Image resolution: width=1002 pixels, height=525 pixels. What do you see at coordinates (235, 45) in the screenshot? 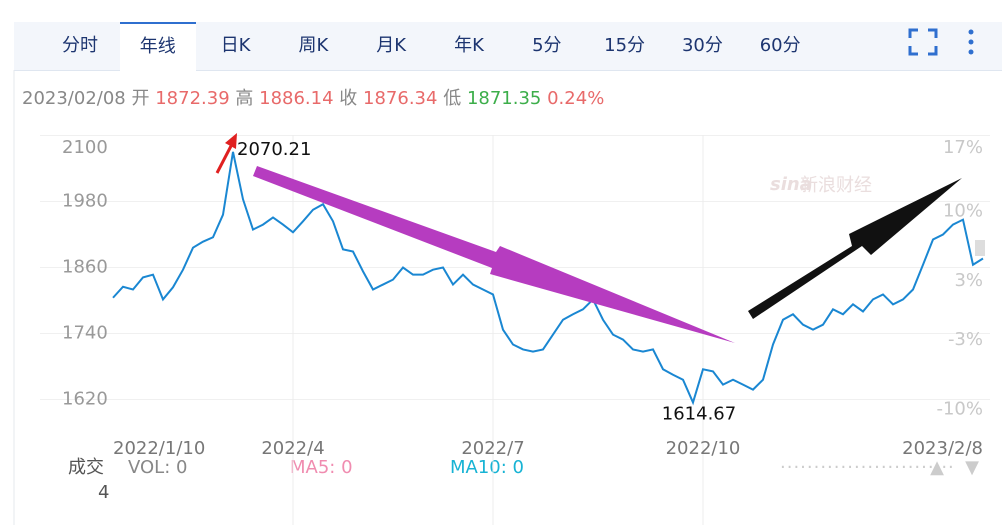
I see `tab: 日K` at bounding box center [235, 45].